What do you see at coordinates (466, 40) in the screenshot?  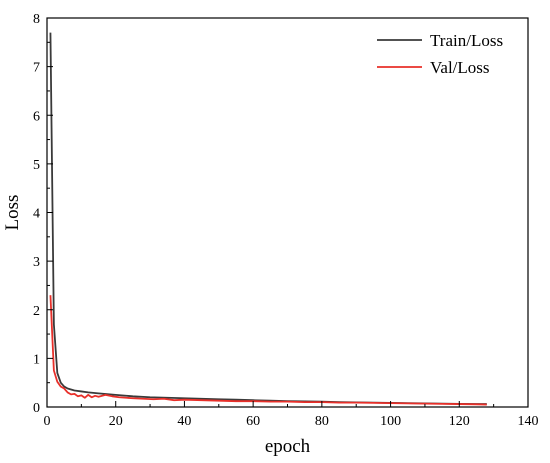 I see `legend-label-train-loss: Train/Loss` at bounding box center [466, 40].